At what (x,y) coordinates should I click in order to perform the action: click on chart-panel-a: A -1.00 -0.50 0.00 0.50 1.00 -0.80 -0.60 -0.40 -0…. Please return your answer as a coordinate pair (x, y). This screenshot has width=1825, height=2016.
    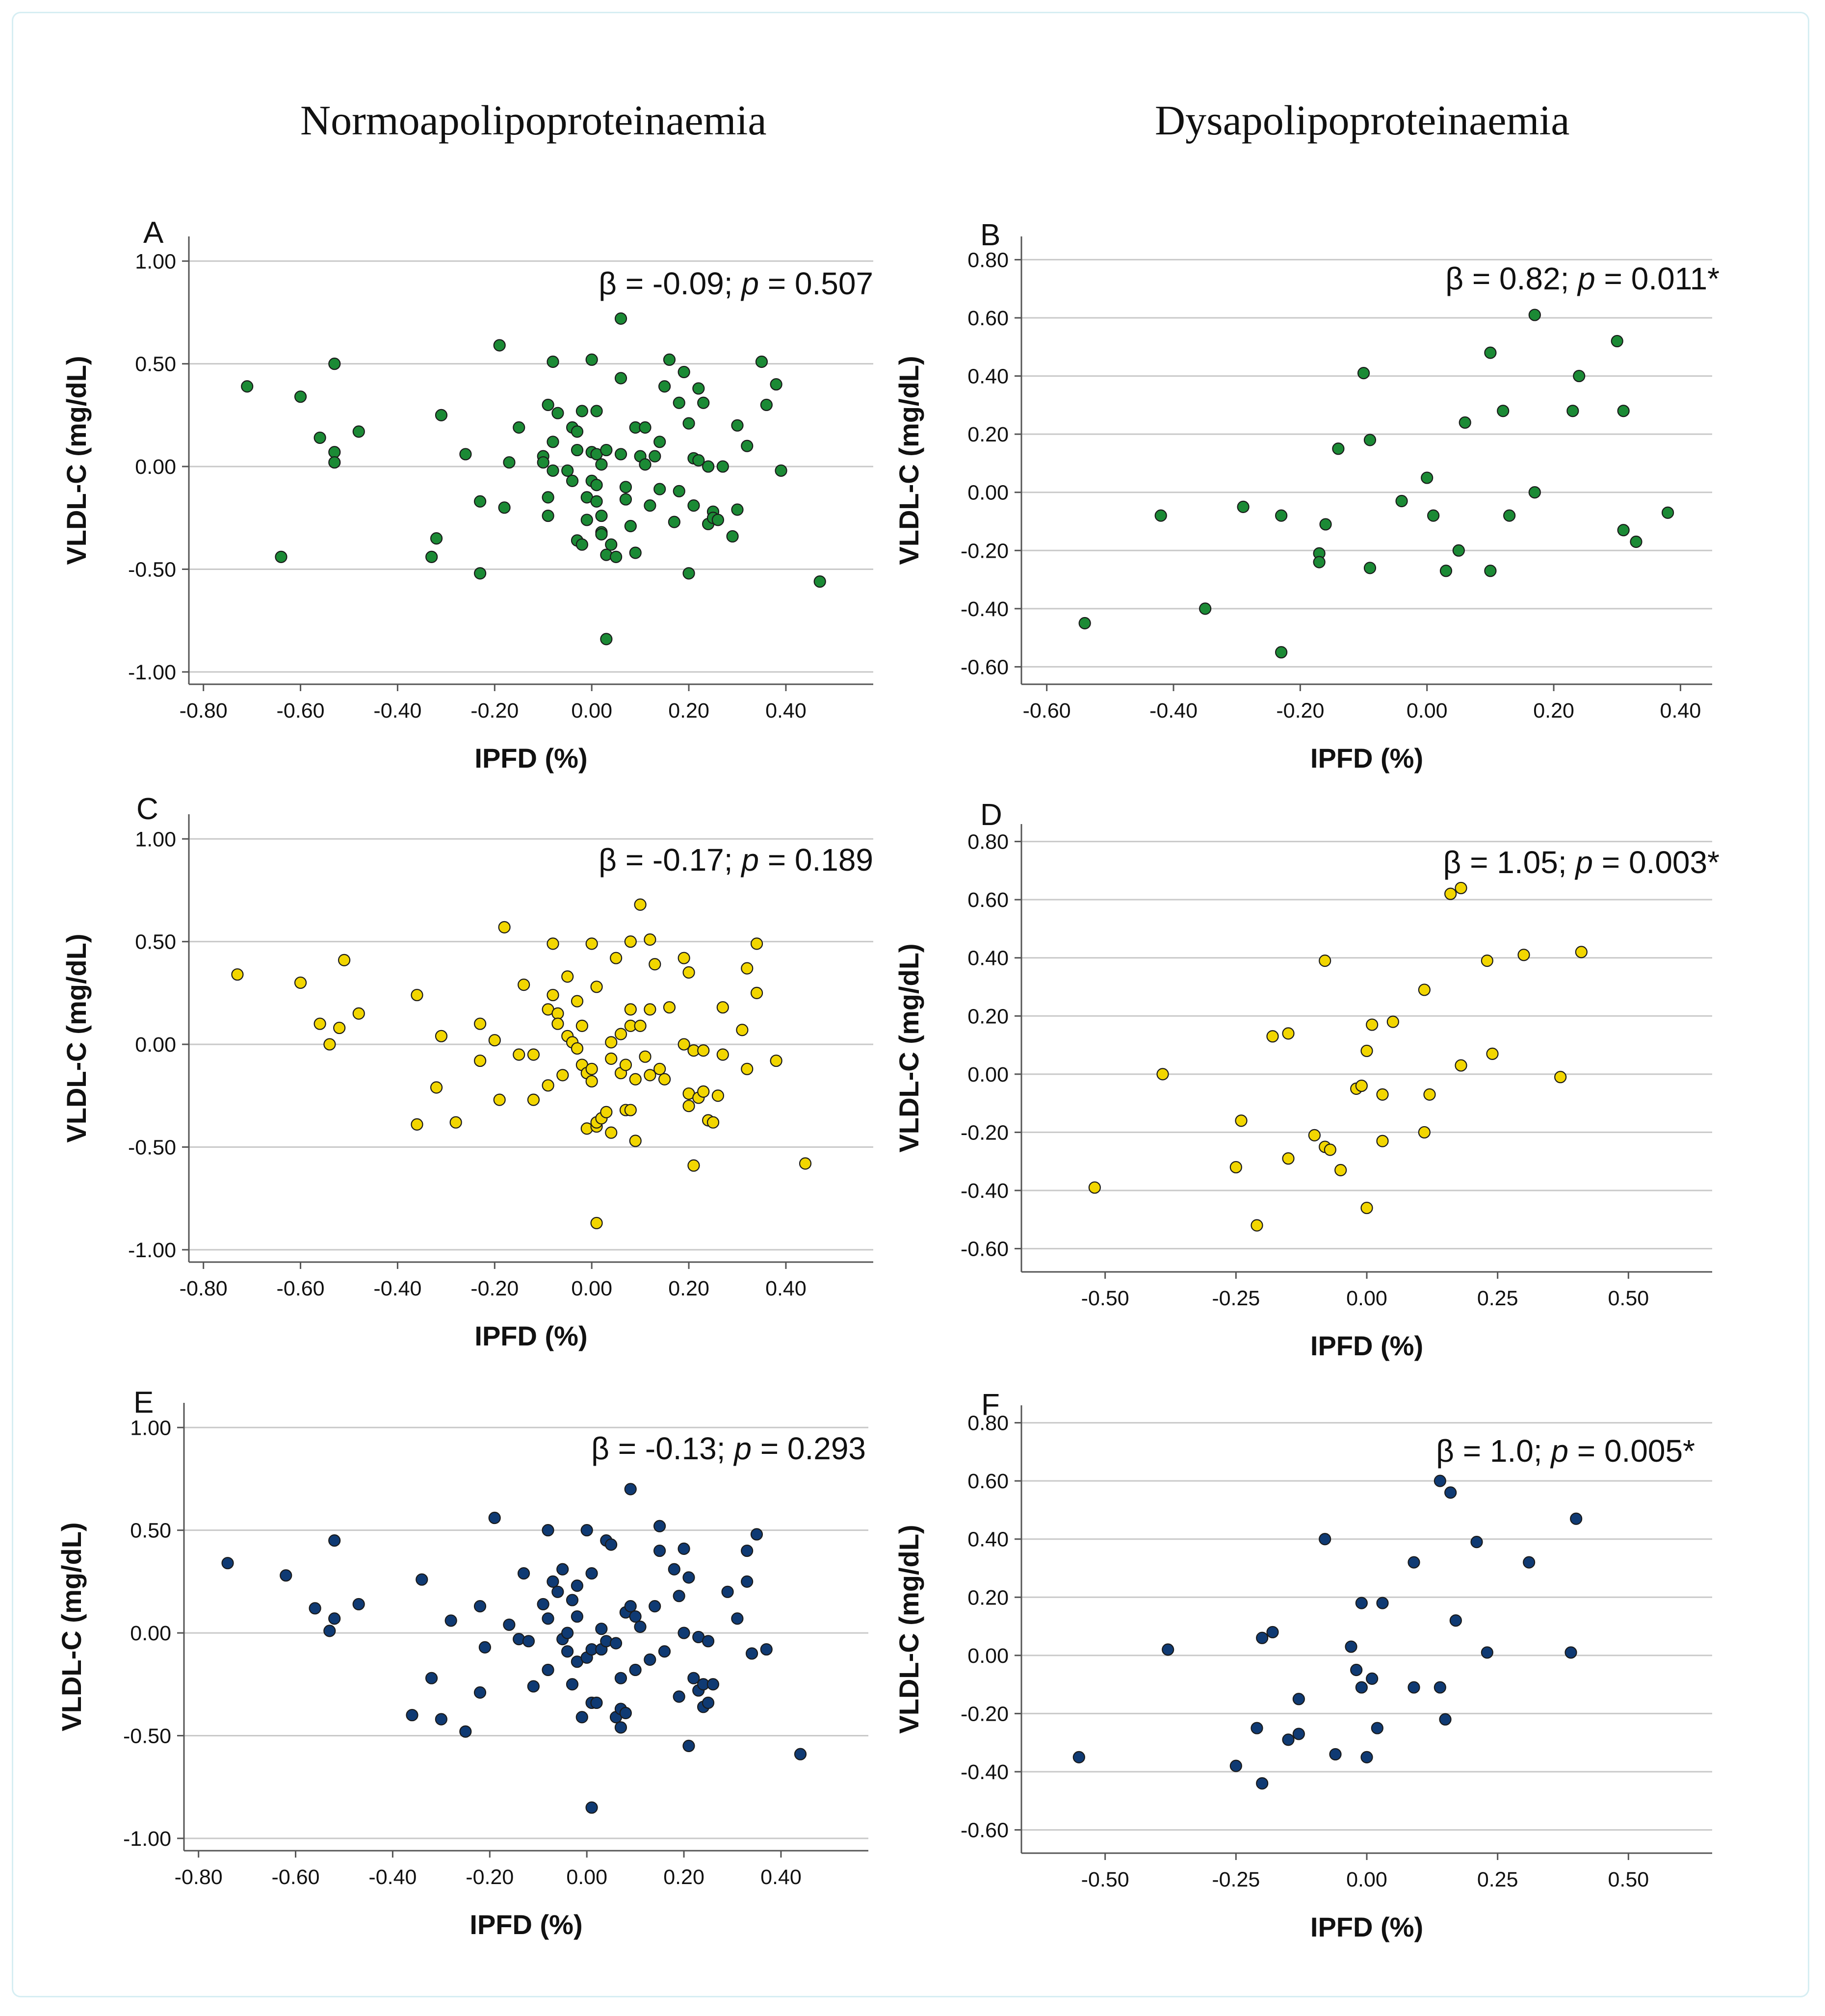
    Looking at the image, I should click on (467, 495).